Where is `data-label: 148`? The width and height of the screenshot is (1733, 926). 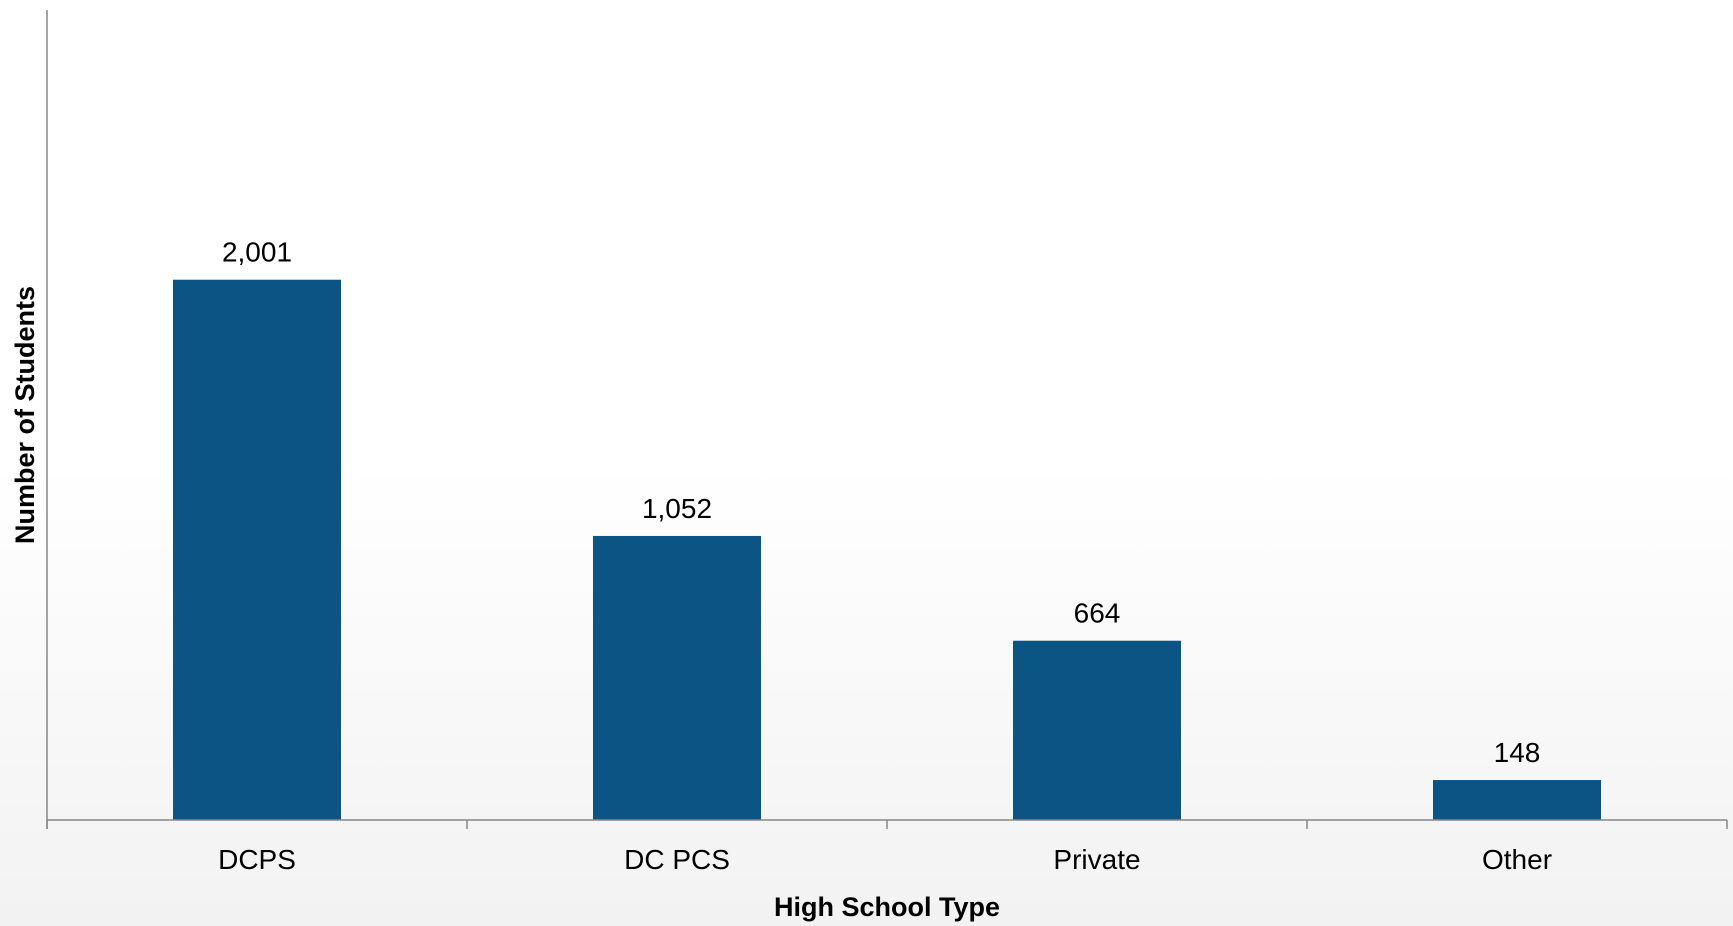 data-label: 148 is located at coordinates (1517, 752).